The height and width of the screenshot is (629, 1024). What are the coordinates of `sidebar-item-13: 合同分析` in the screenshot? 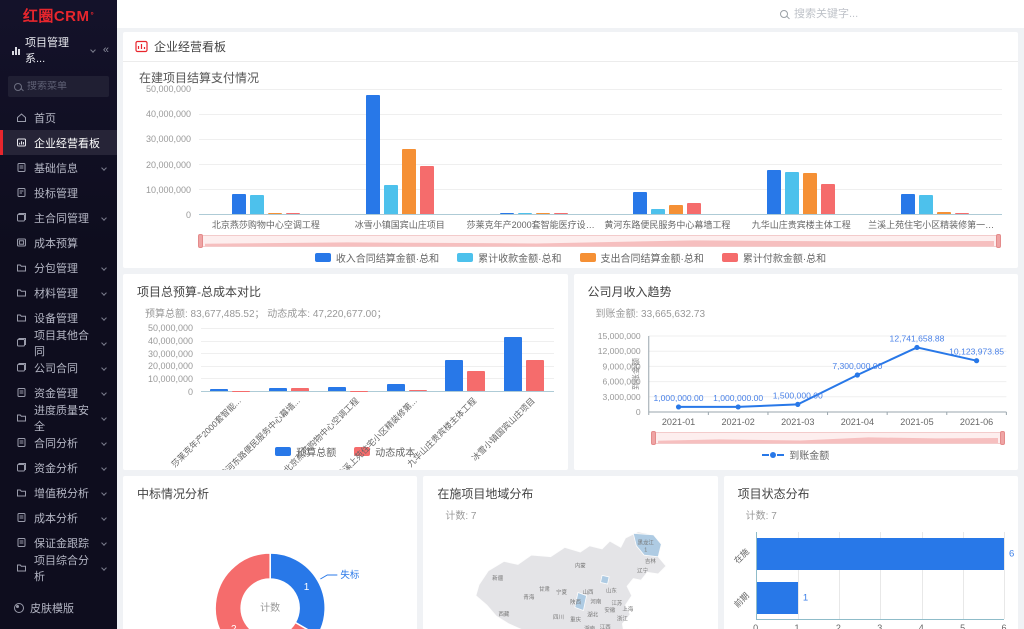 It's located at (58, 442).